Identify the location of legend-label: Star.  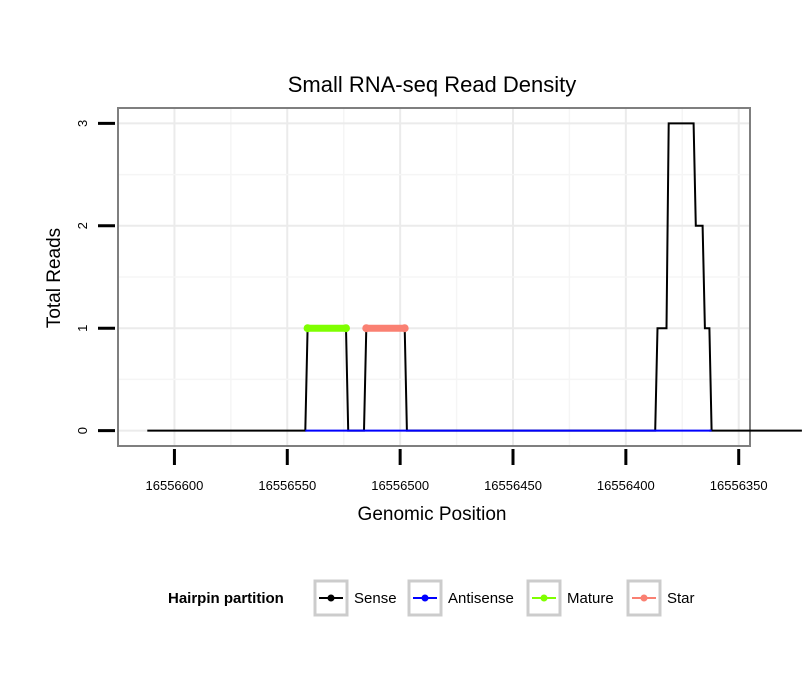
(681, 598).